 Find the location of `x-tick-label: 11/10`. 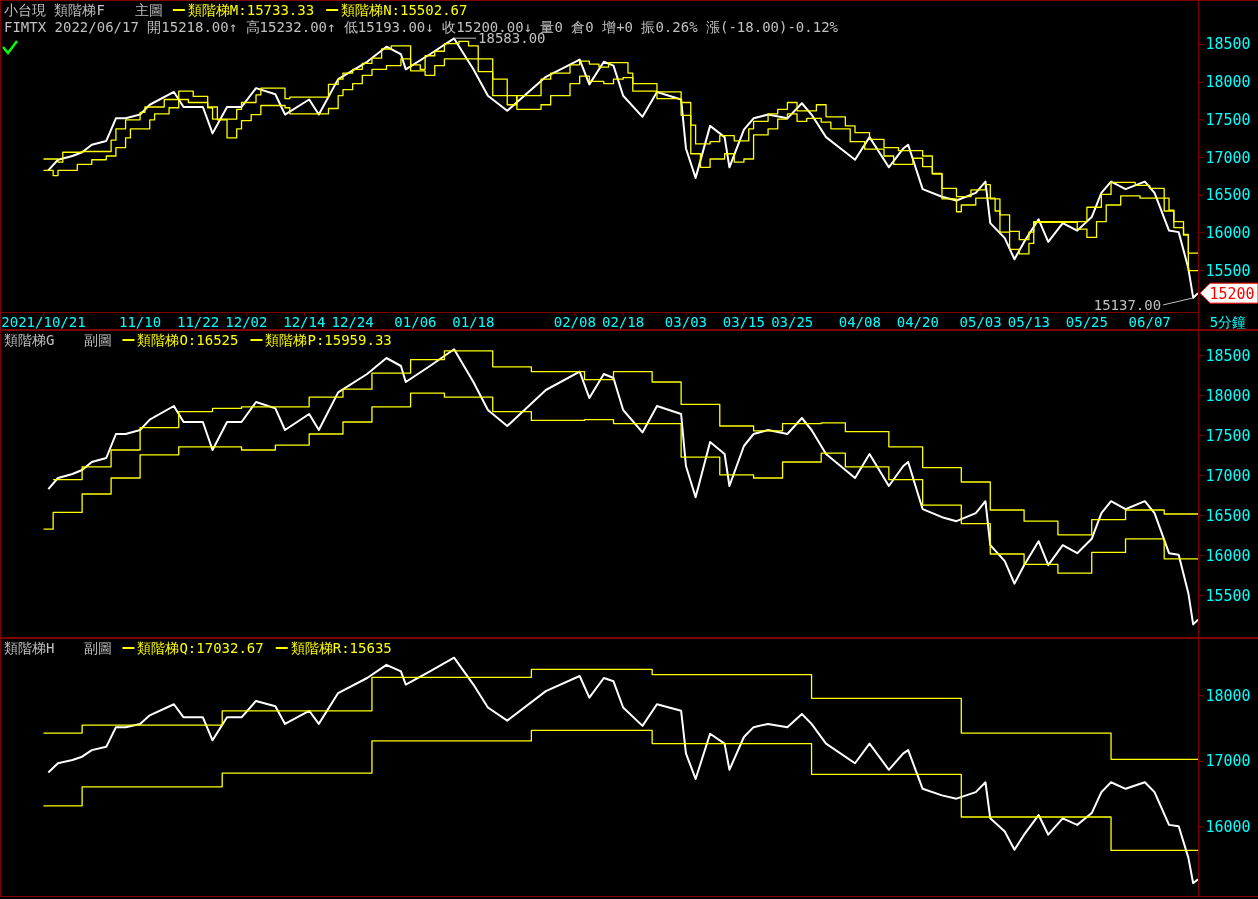

x-tick-label: 11/10 is located at coordinates (140, 322).